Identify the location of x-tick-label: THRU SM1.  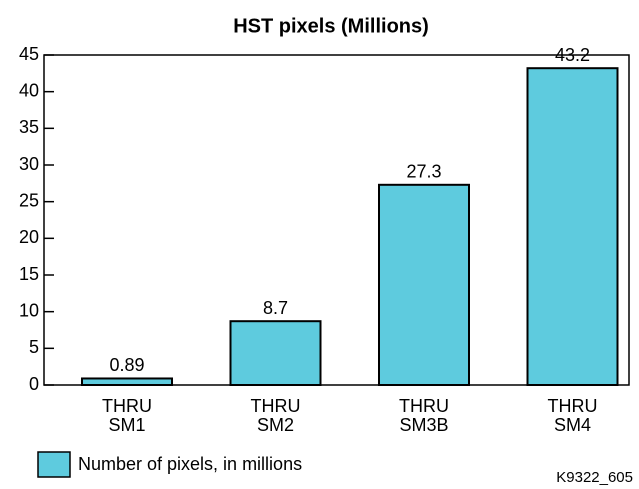
(127, 415).